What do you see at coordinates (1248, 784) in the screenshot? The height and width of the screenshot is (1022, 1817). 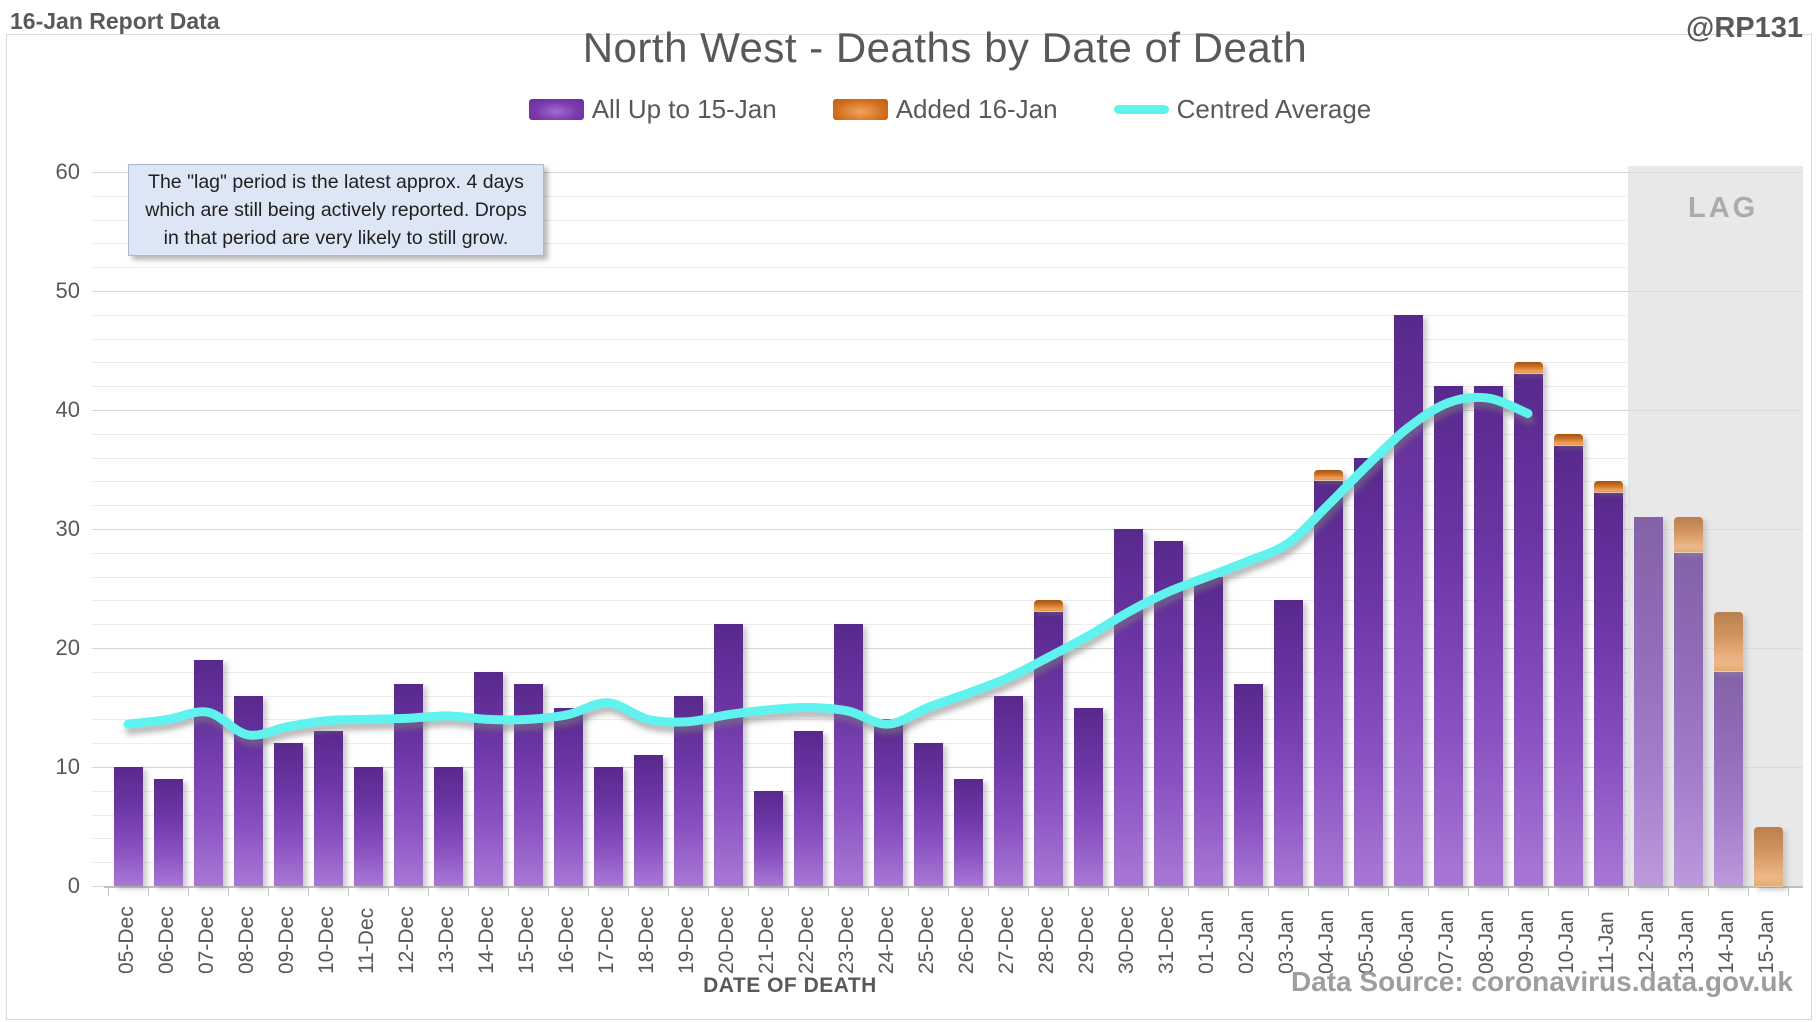 I see `bar-02-Jan` at bounding box center [1248, 784].